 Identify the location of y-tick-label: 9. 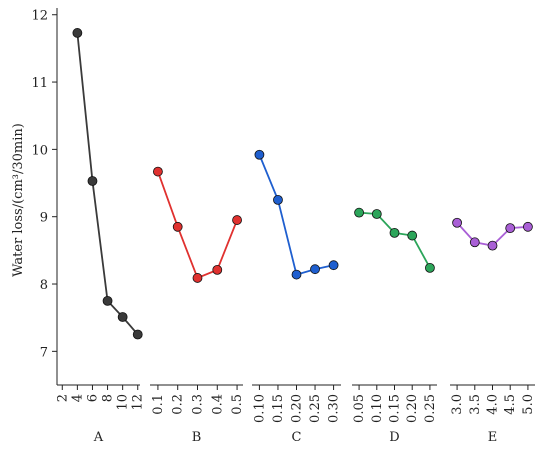
(44, 218).